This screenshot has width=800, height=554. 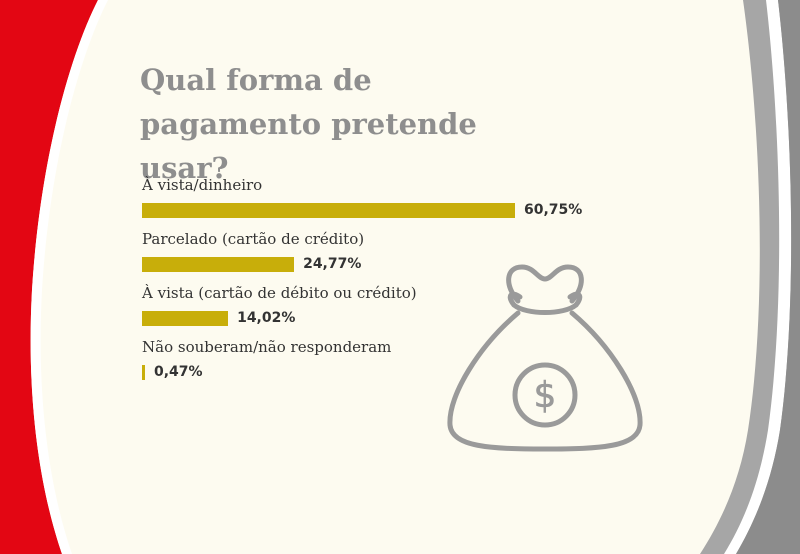 I want to click on chart-title: Qual forma de pagamento pretende usar?, so click(x=308, y=124).